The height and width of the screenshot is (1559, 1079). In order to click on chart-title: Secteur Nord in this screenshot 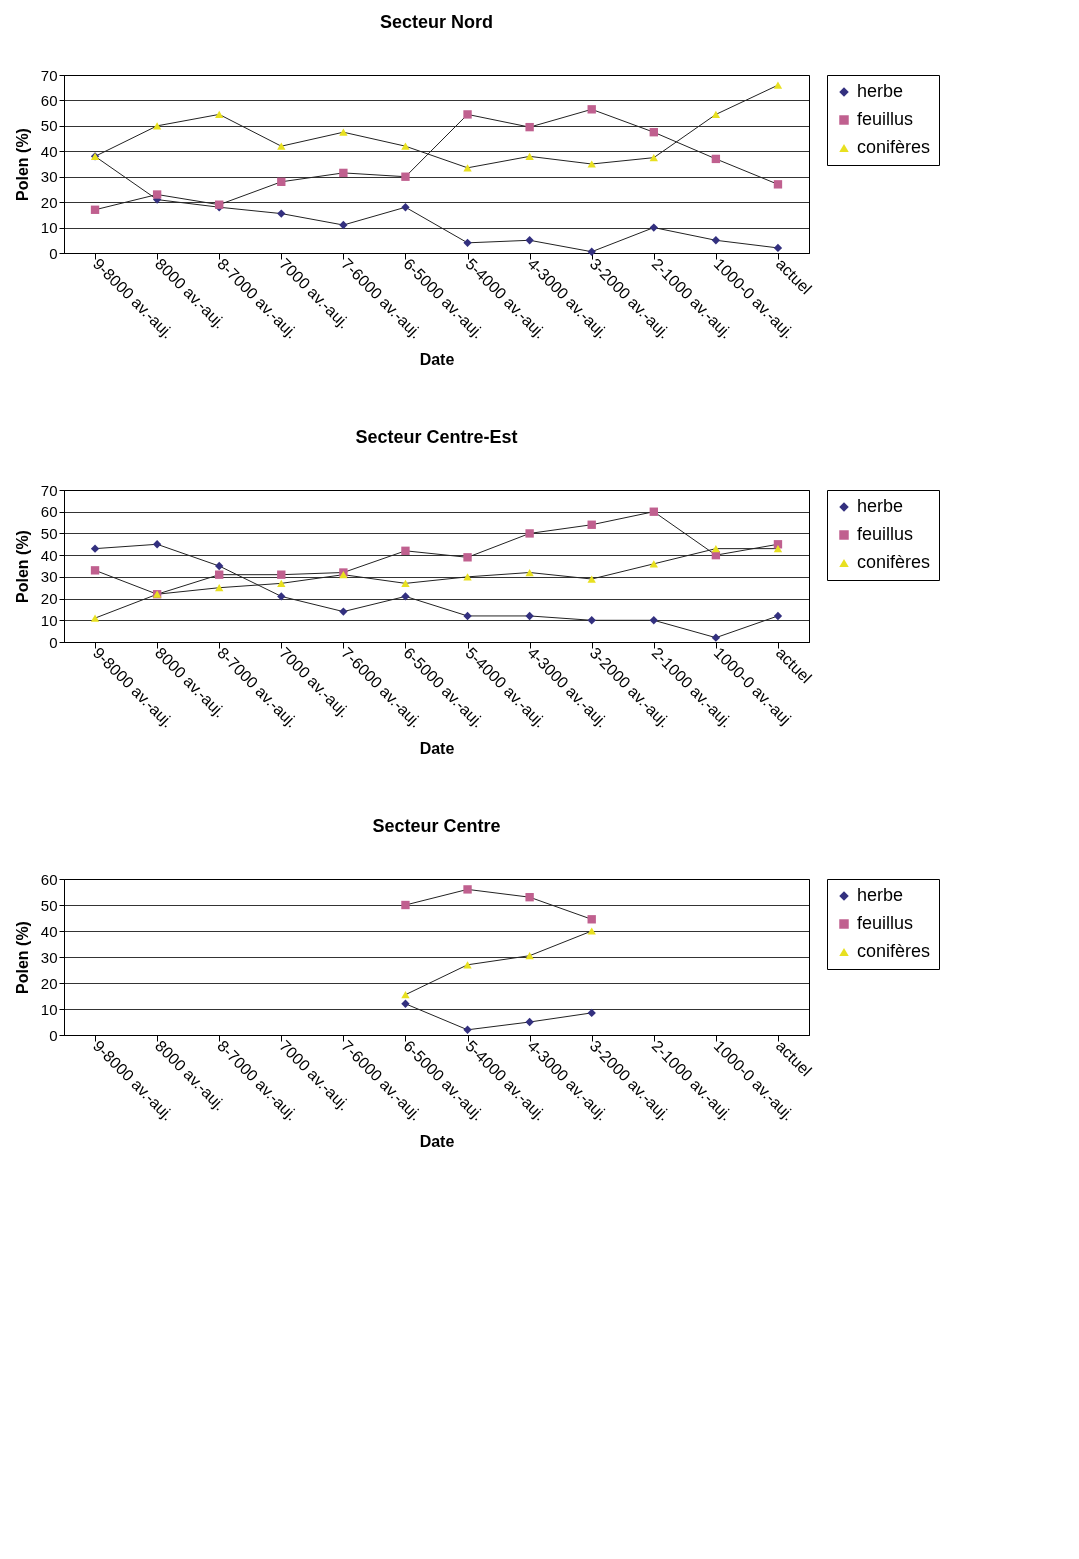, I will do `click(436, 22)`.